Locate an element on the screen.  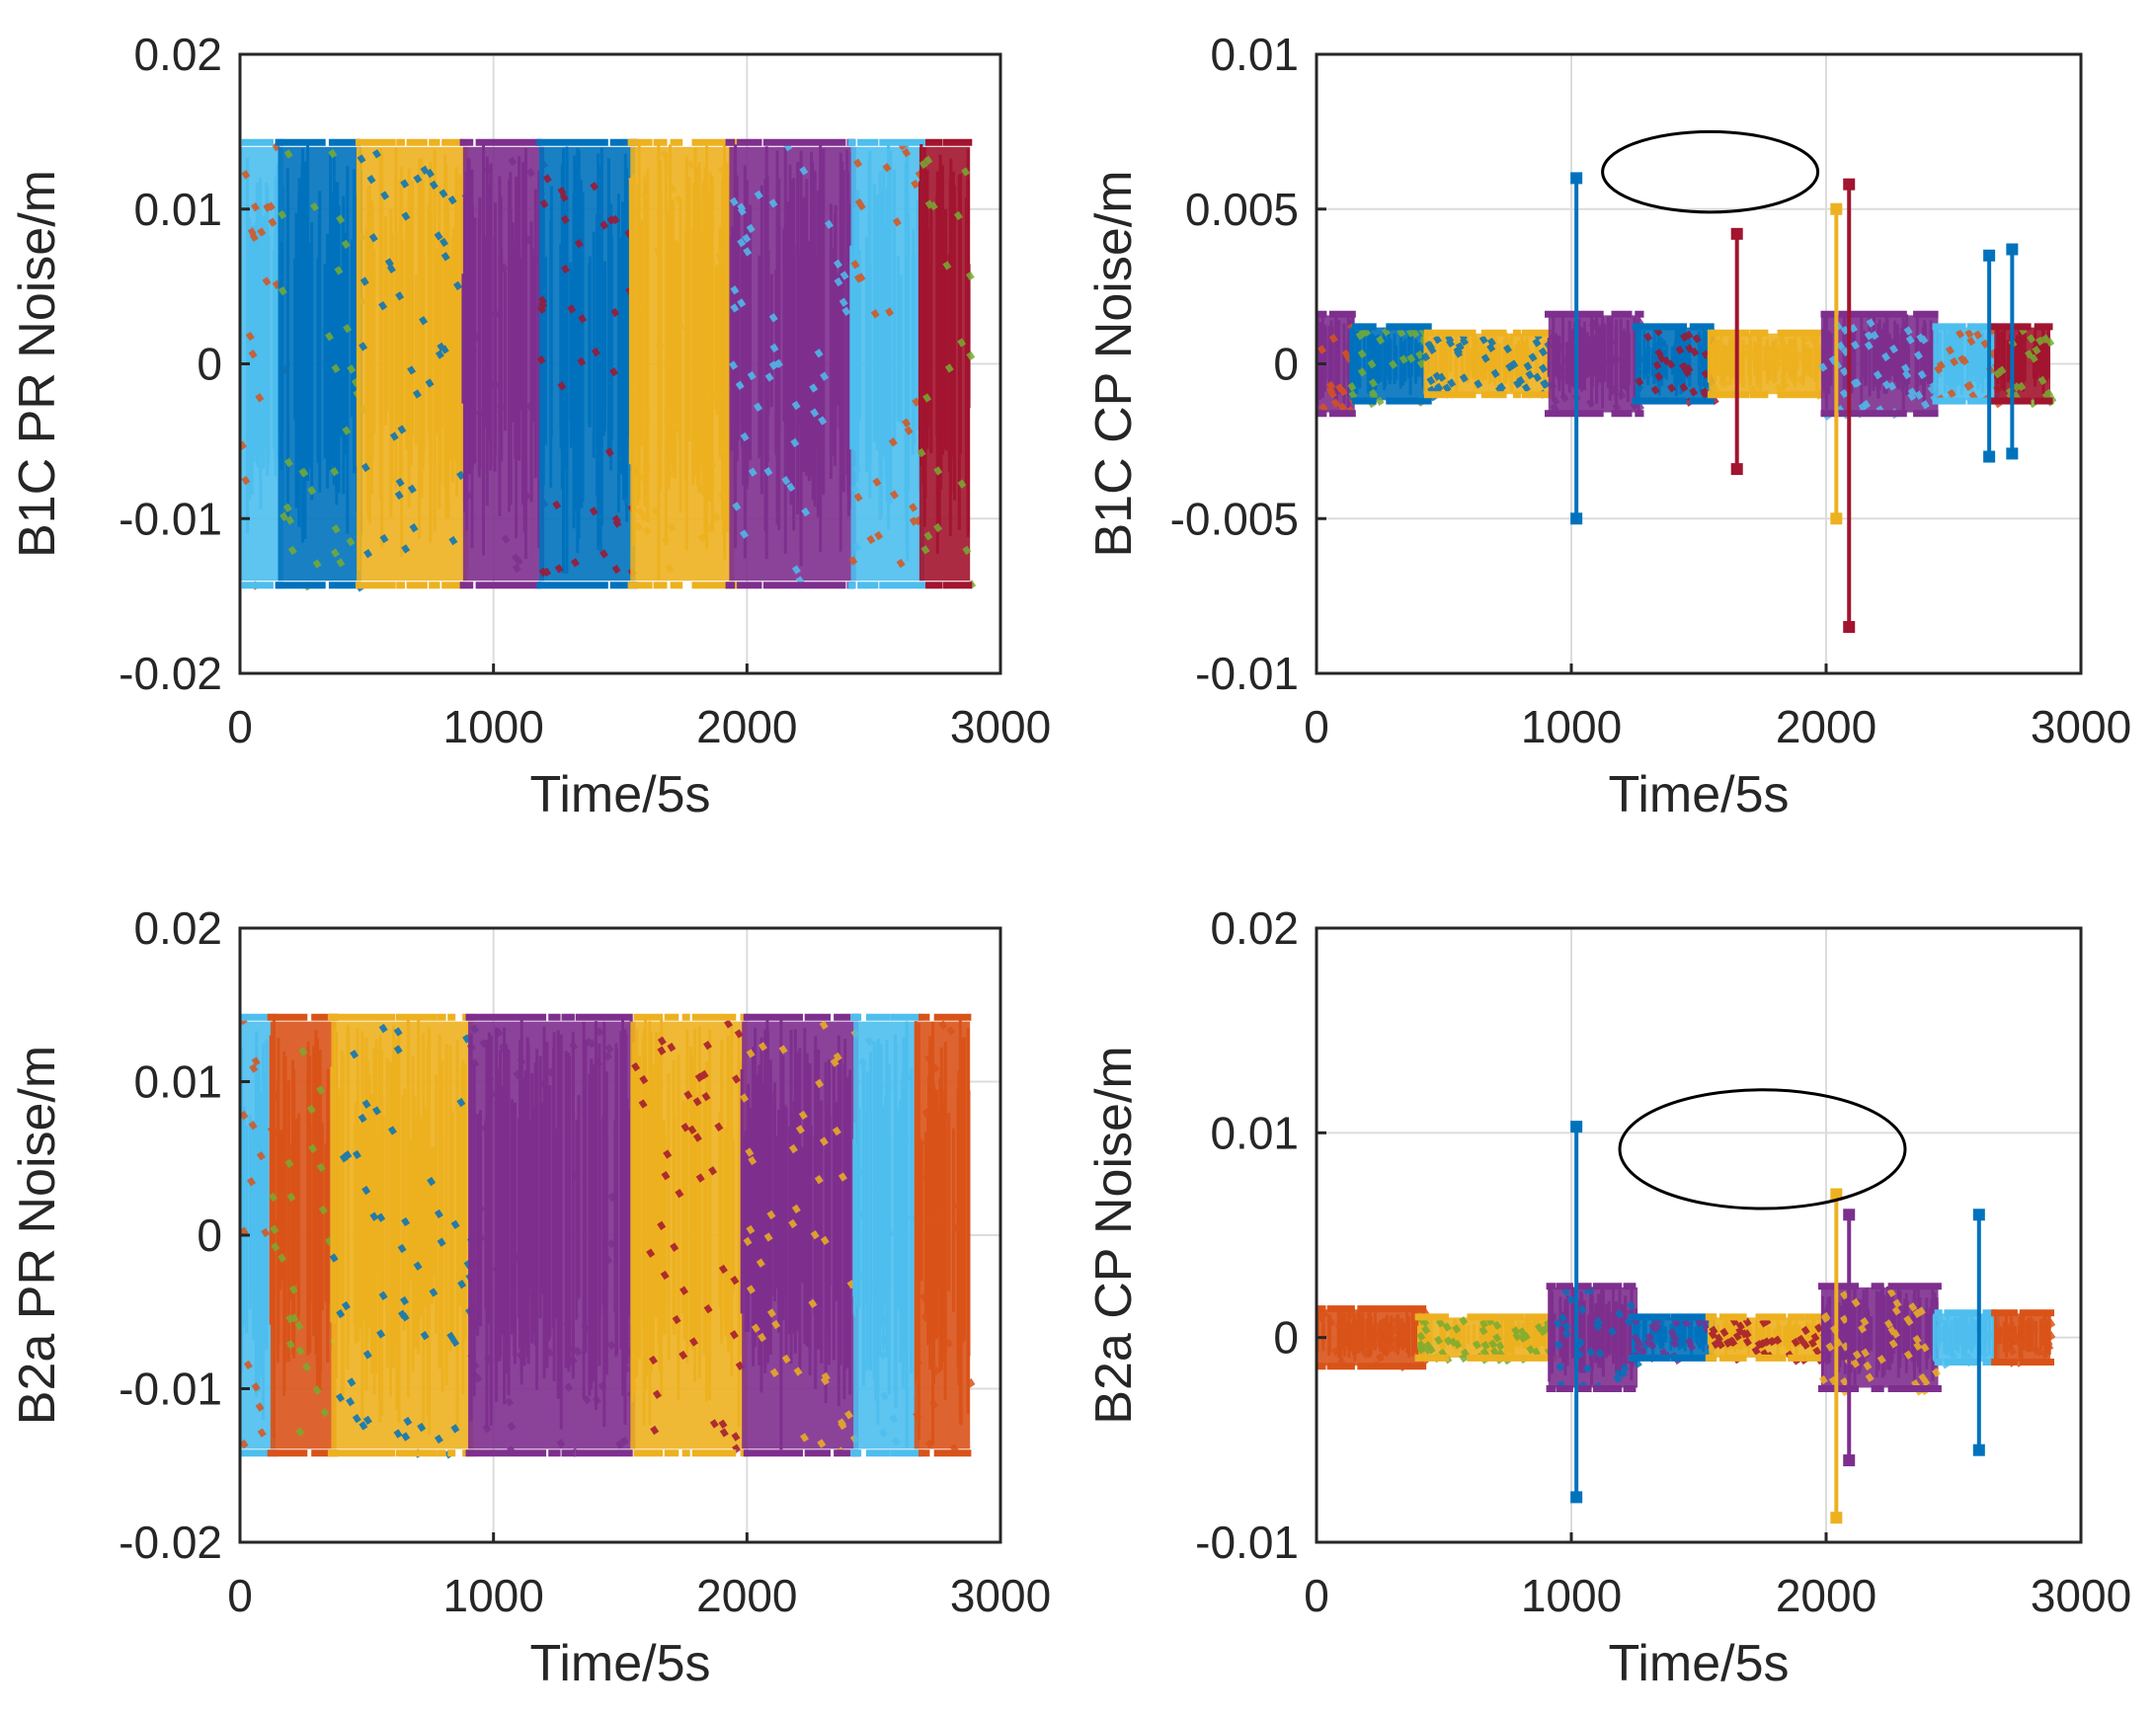
y-tick-label: -0.01 is located at coordinates (171, 1389).